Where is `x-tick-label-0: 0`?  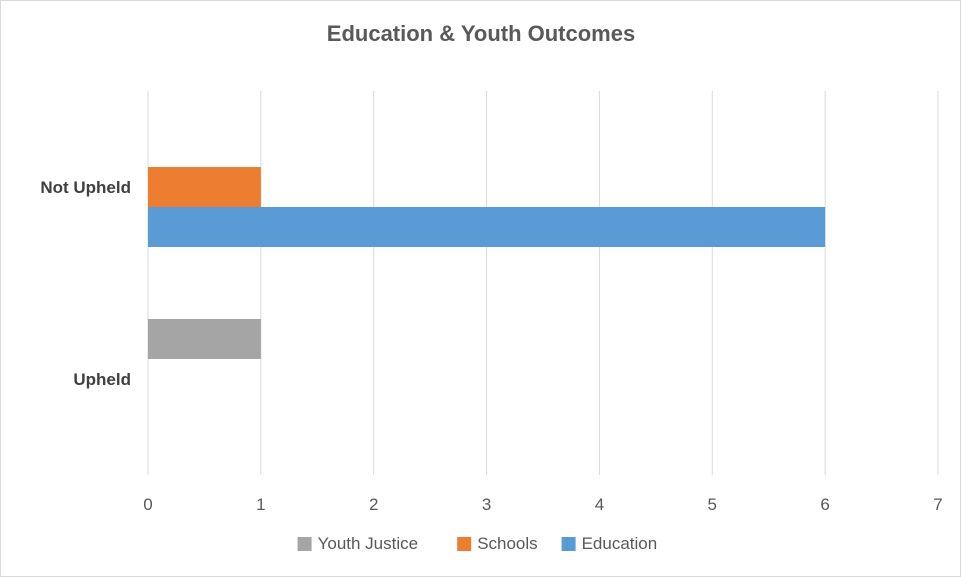 x-tick-label-0: 0 is located at coordinates (147, 504).